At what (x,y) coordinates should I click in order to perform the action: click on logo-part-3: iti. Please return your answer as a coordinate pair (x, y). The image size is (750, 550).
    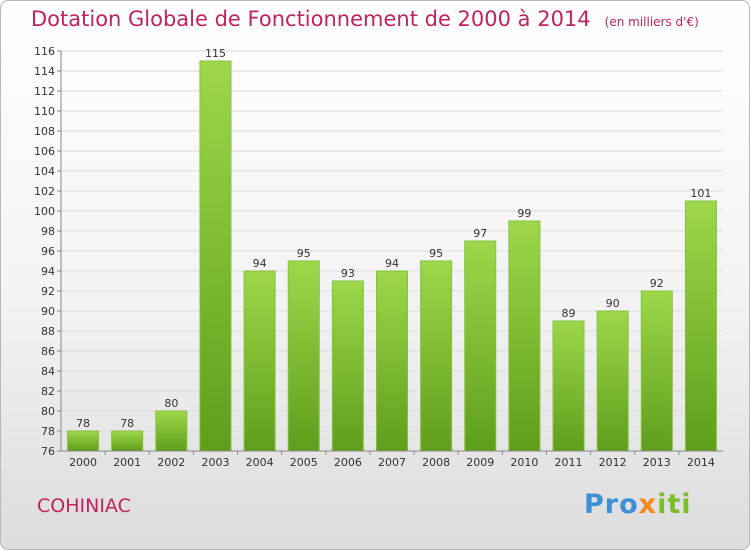
    Looking at the image, I should click on (674, 504).